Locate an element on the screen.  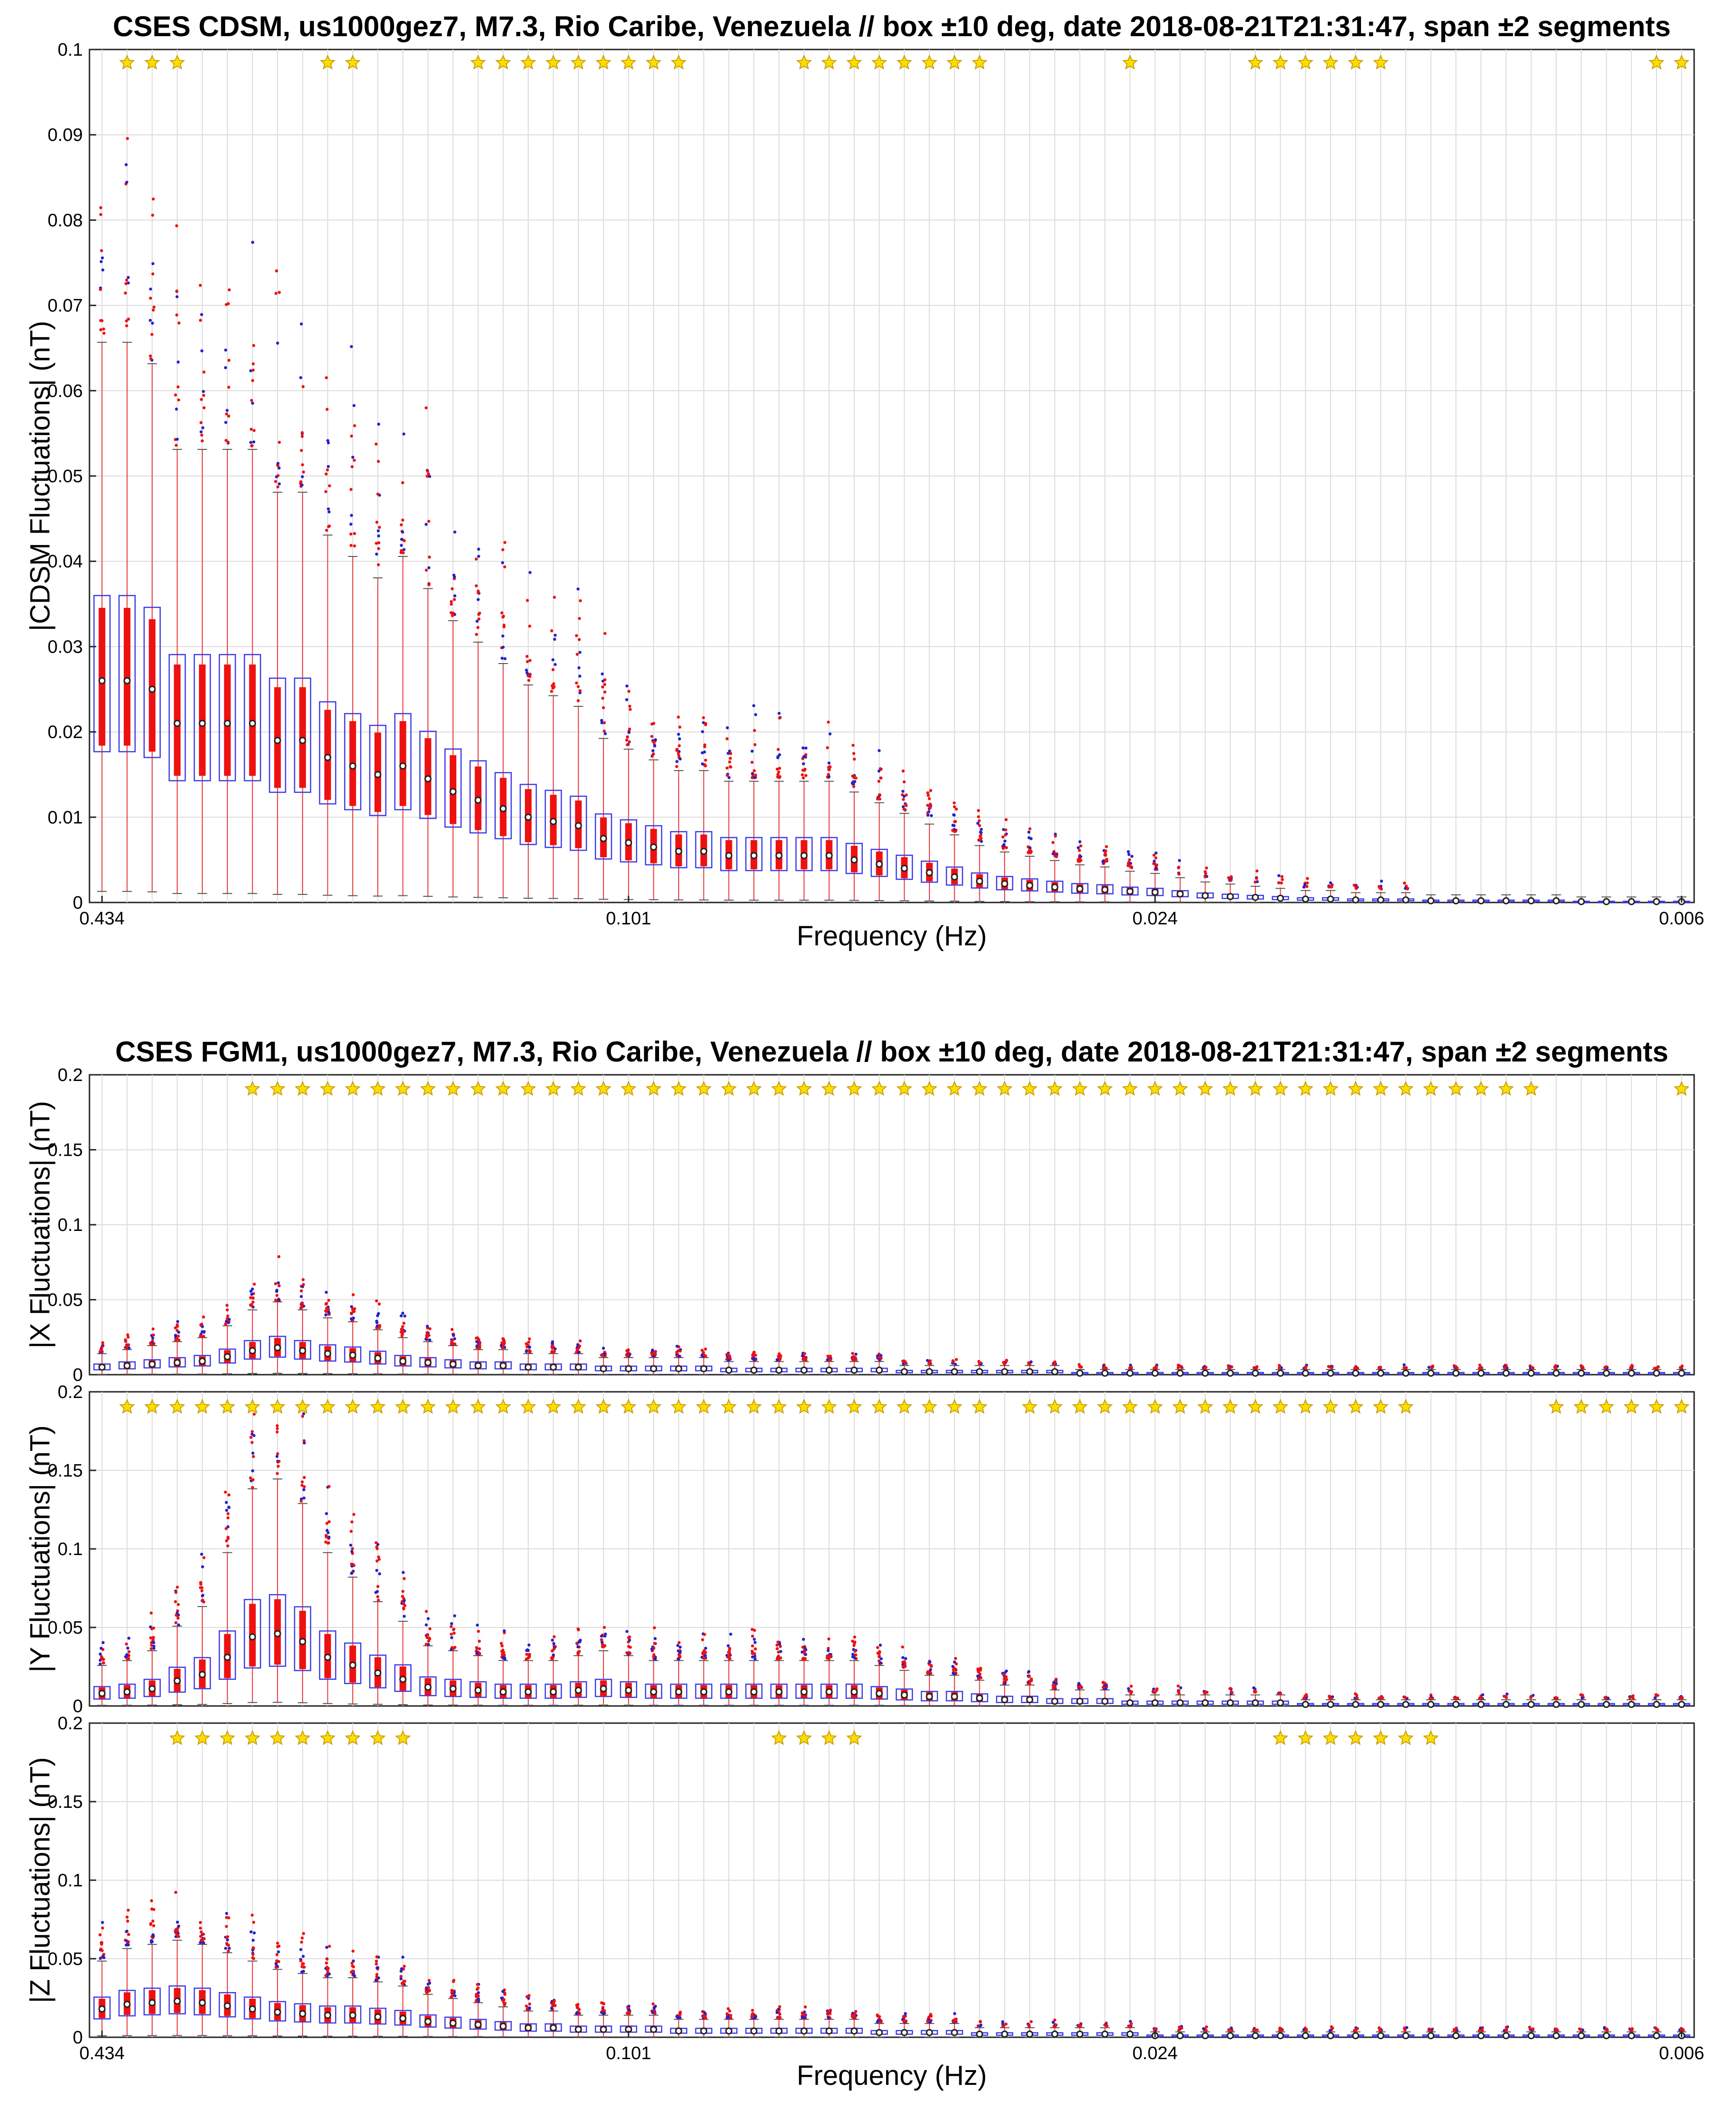
fgm-z-x-ticks: 0.434 0.101 0.024 0.006 is located at coordinates (891, 2047).